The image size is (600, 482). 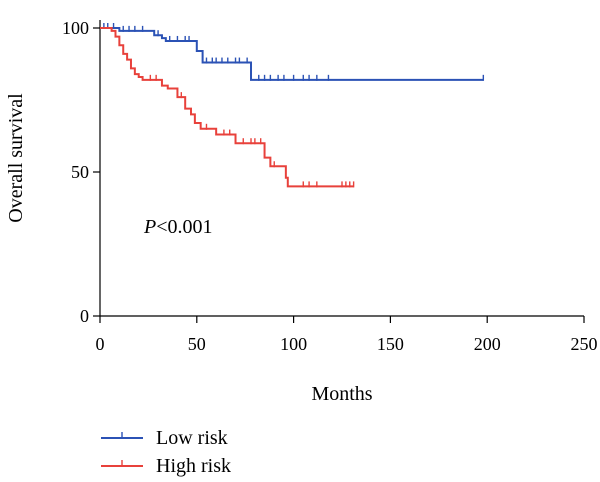 What do you see at coordinates (227, 107) in the screenshot?
I see `high-risk-survival-curve` at bounding box center [227, 107].